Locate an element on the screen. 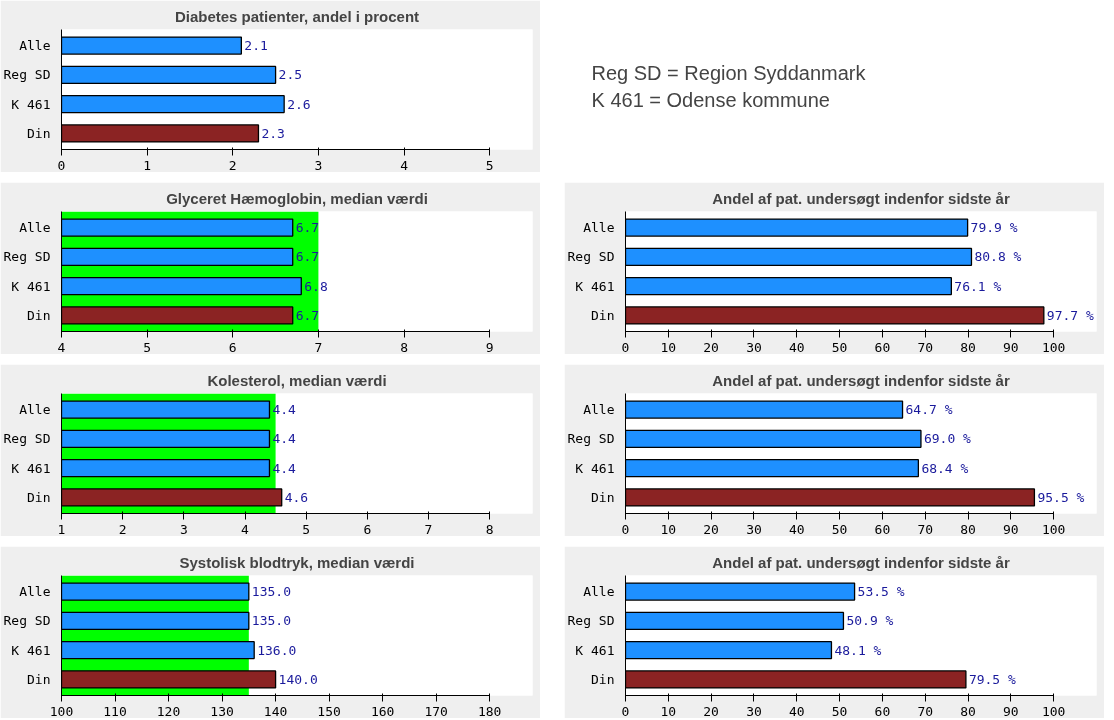 The width and height of the screenshot is (1114, 720). chart-title: Systolisk blodtryk, median værdi is located at coordinates (297, 562).